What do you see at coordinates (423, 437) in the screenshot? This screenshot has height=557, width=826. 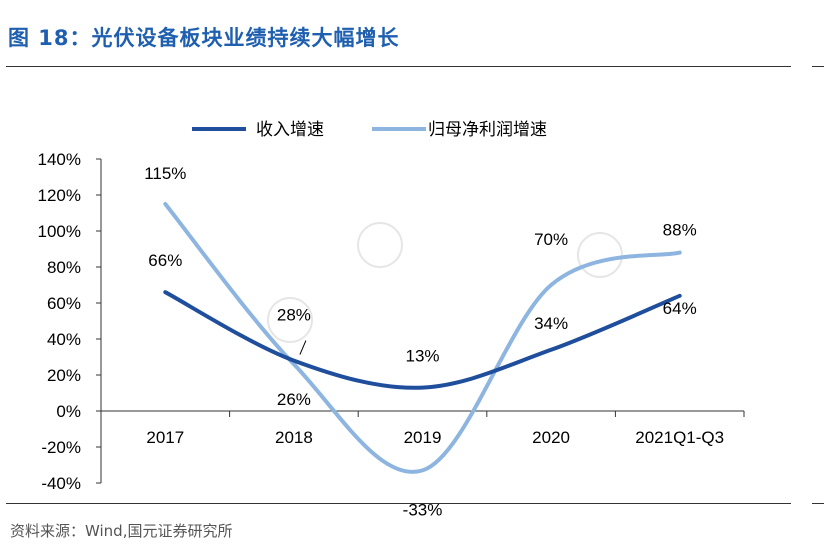 I see `x-tick-label: 2019` at bounding box center [423, 437].